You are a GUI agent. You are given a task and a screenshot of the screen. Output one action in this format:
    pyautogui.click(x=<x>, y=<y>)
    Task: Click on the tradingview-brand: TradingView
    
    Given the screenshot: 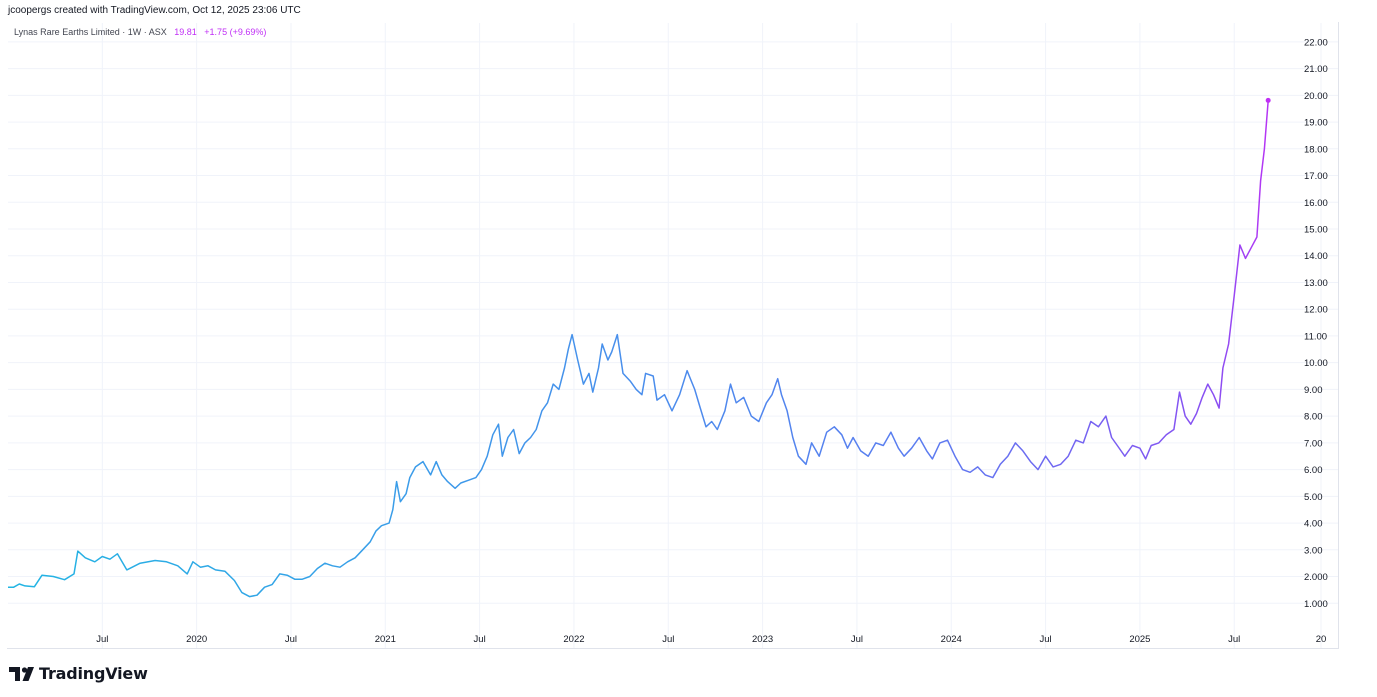 What is the action you would take?
    pyautogui.click(x=78, y=673)
    